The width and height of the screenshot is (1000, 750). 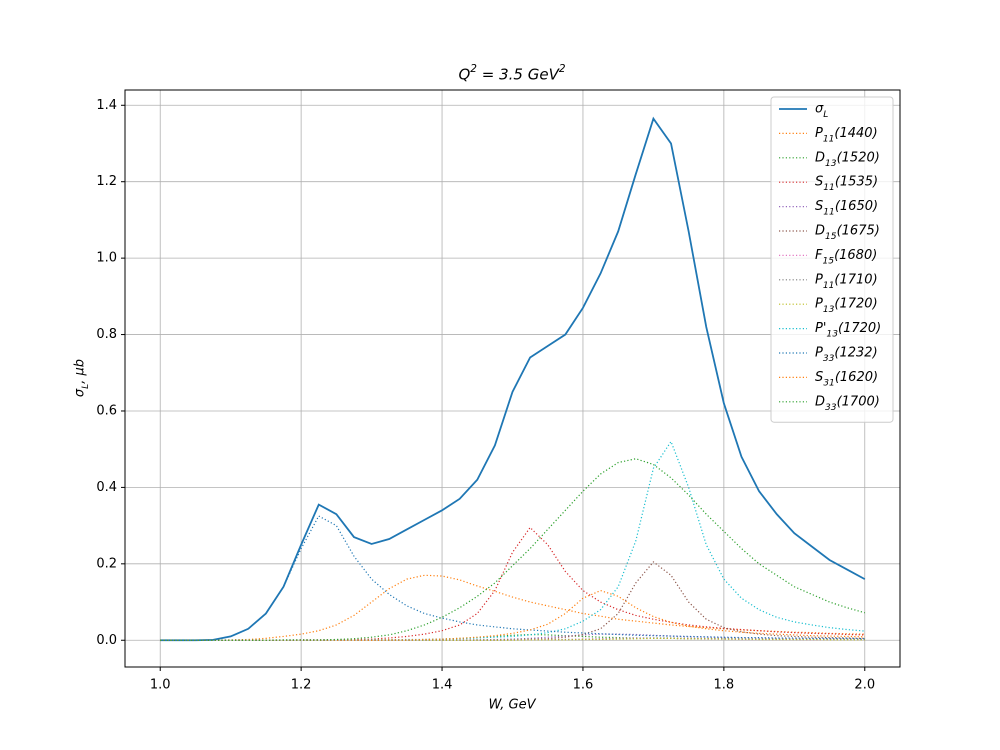 I want to click on y-tick-label: 1.0, so click(x=106, y=258).